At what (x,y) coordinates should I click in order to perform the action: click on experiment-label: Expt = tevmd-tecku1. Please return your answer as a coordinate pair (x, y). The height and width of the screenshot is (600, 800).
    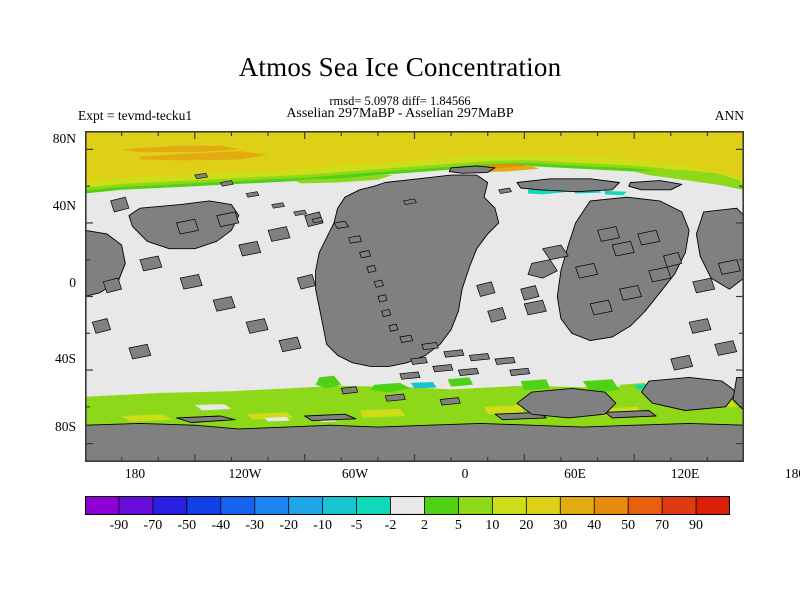
    Looking at the image, I should click on (135, 115).